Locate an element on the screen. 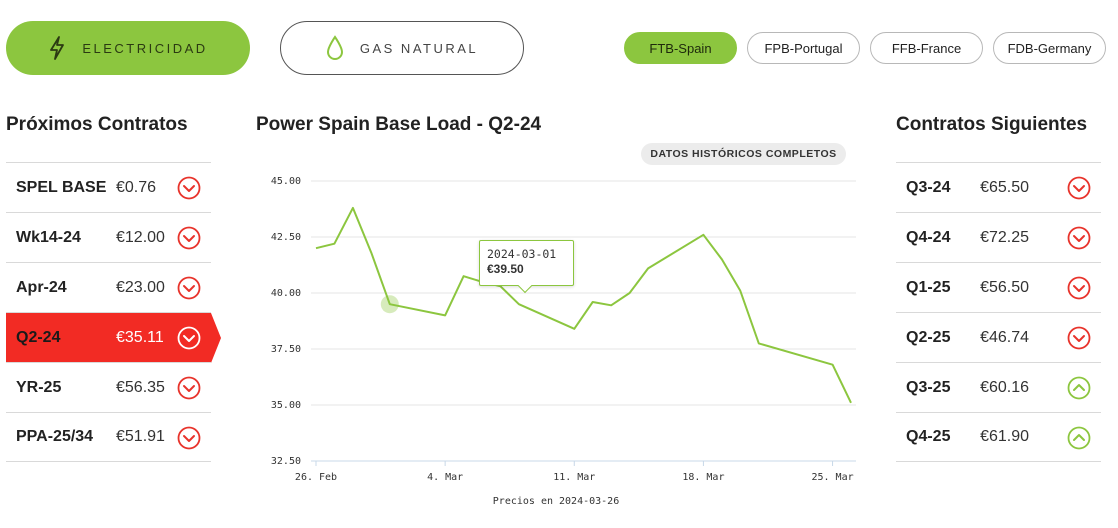 This screenshot has height=528, width=1118. upcoming-contract-row: PPA-25/34 €51.91 is located at coordinates (108, 437).